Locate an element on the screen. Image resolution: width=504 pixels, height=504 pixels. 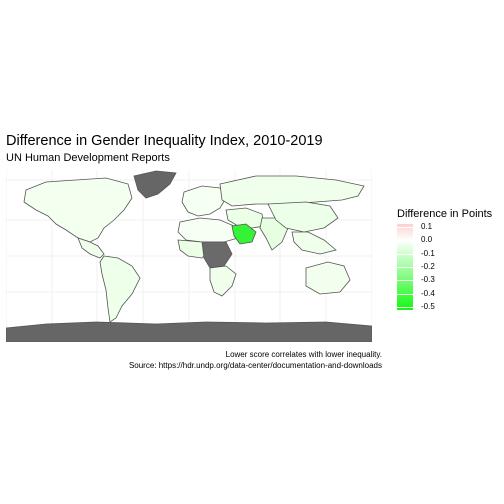
region-russia-north-asia is located at coordinates (292, 191).